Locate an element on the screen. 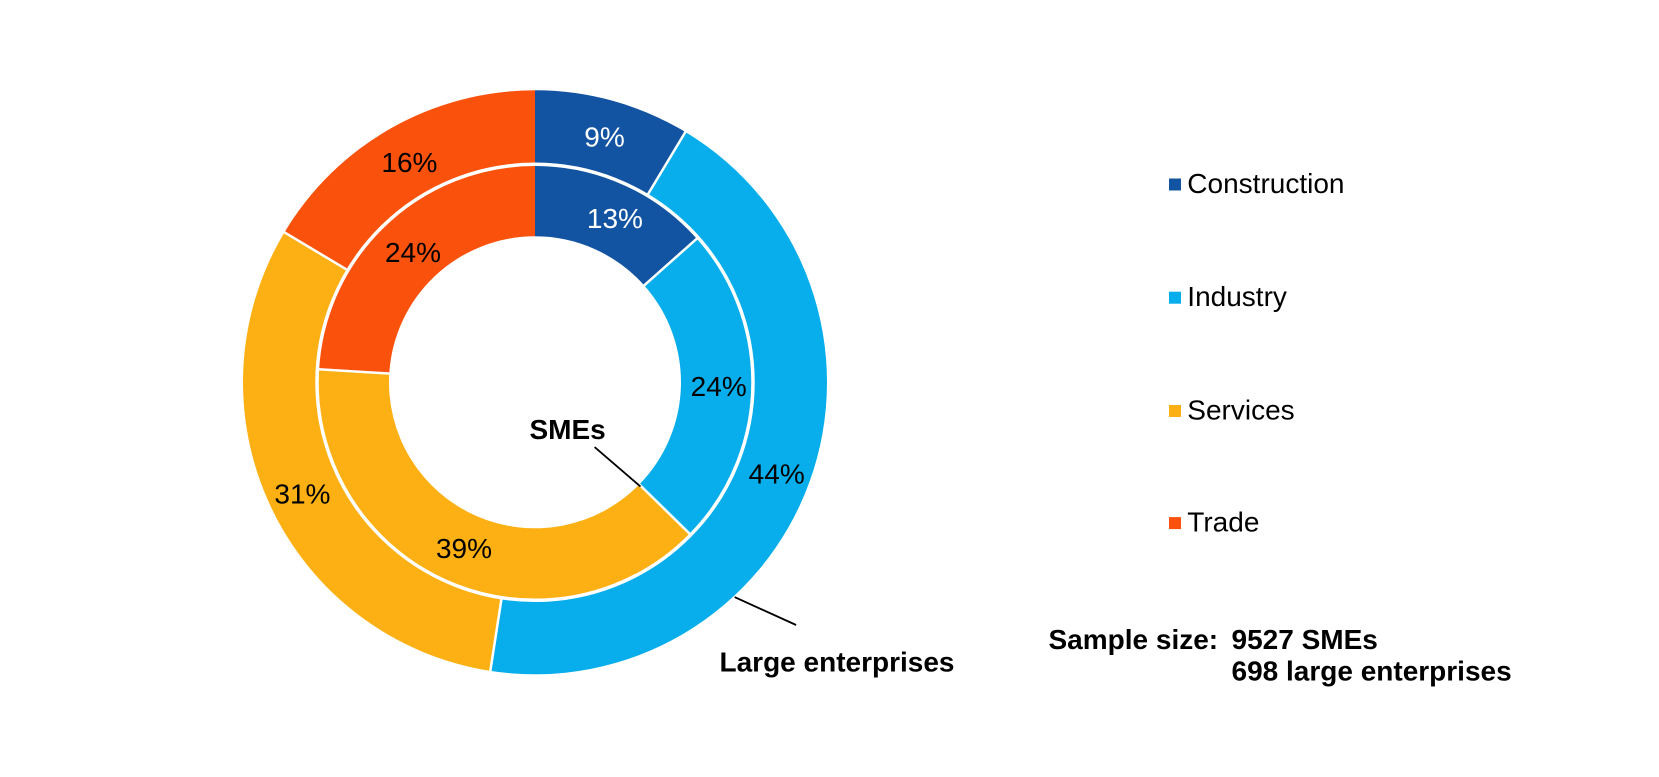 The height and width of the screenshot is (777, 1659). svg-text: 698 large enterprises is located at coordinates (1372, 671).